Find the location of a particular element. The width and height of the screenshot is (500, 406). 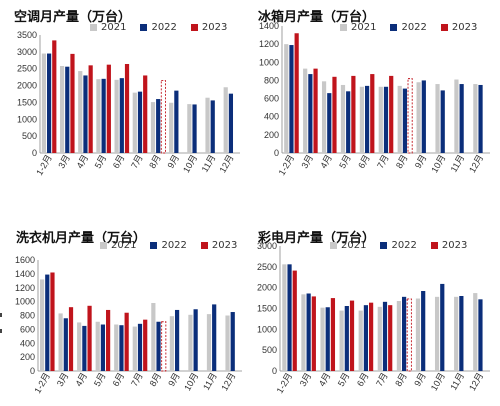

edge-tick is located at coordinates (1, 315).